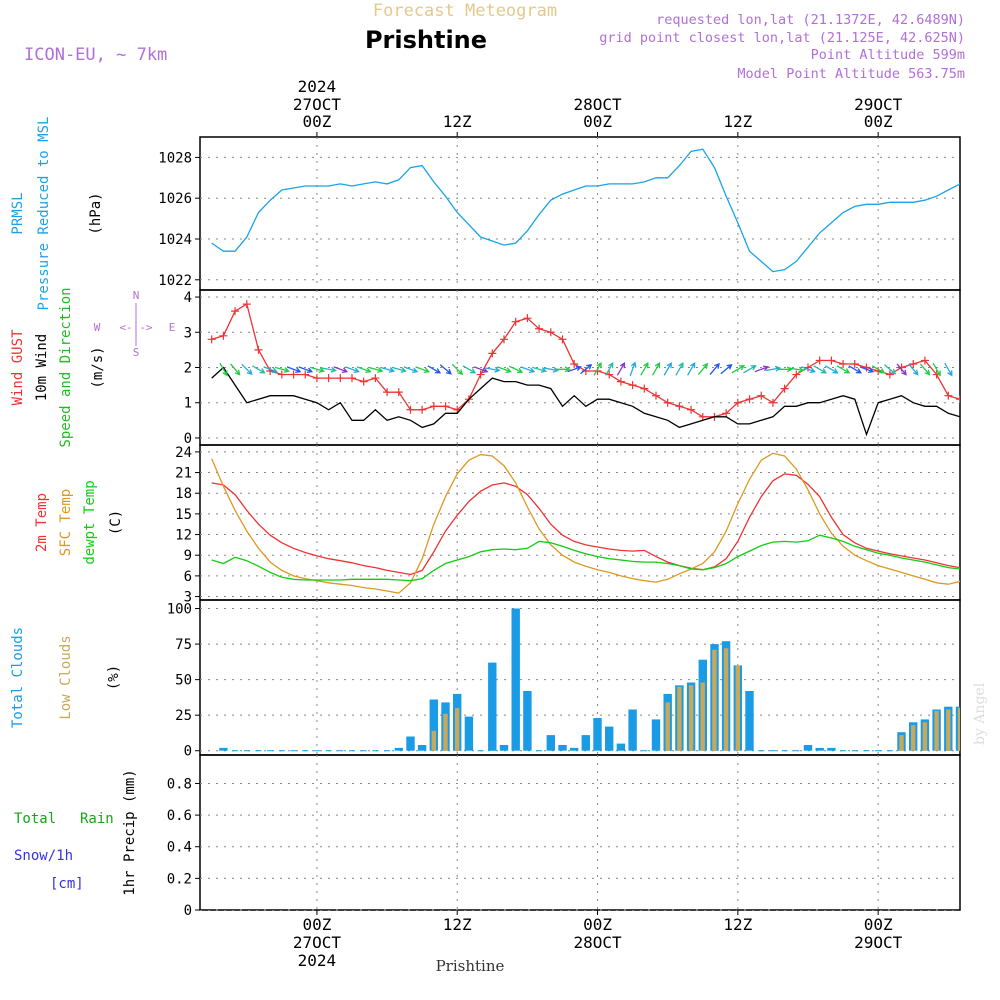 Image resolution: width=1000 pixels, height=1000 pixels. I want to click on legend-snow: Snow/1h, so click(43, 856).